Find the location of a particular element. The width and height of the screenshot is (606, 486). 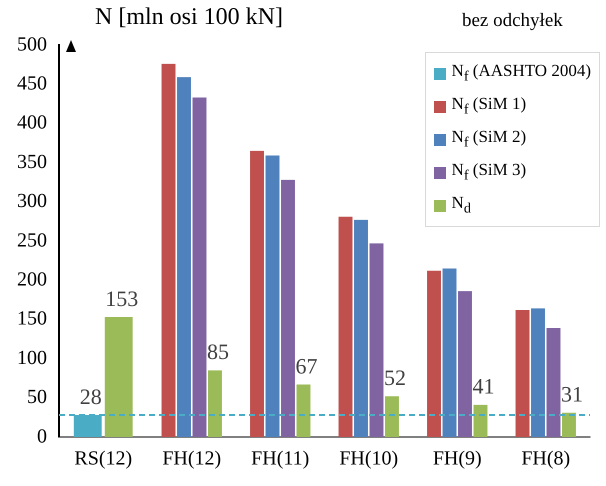

y-tick-label: 300 is located at coordinates (32, 201).